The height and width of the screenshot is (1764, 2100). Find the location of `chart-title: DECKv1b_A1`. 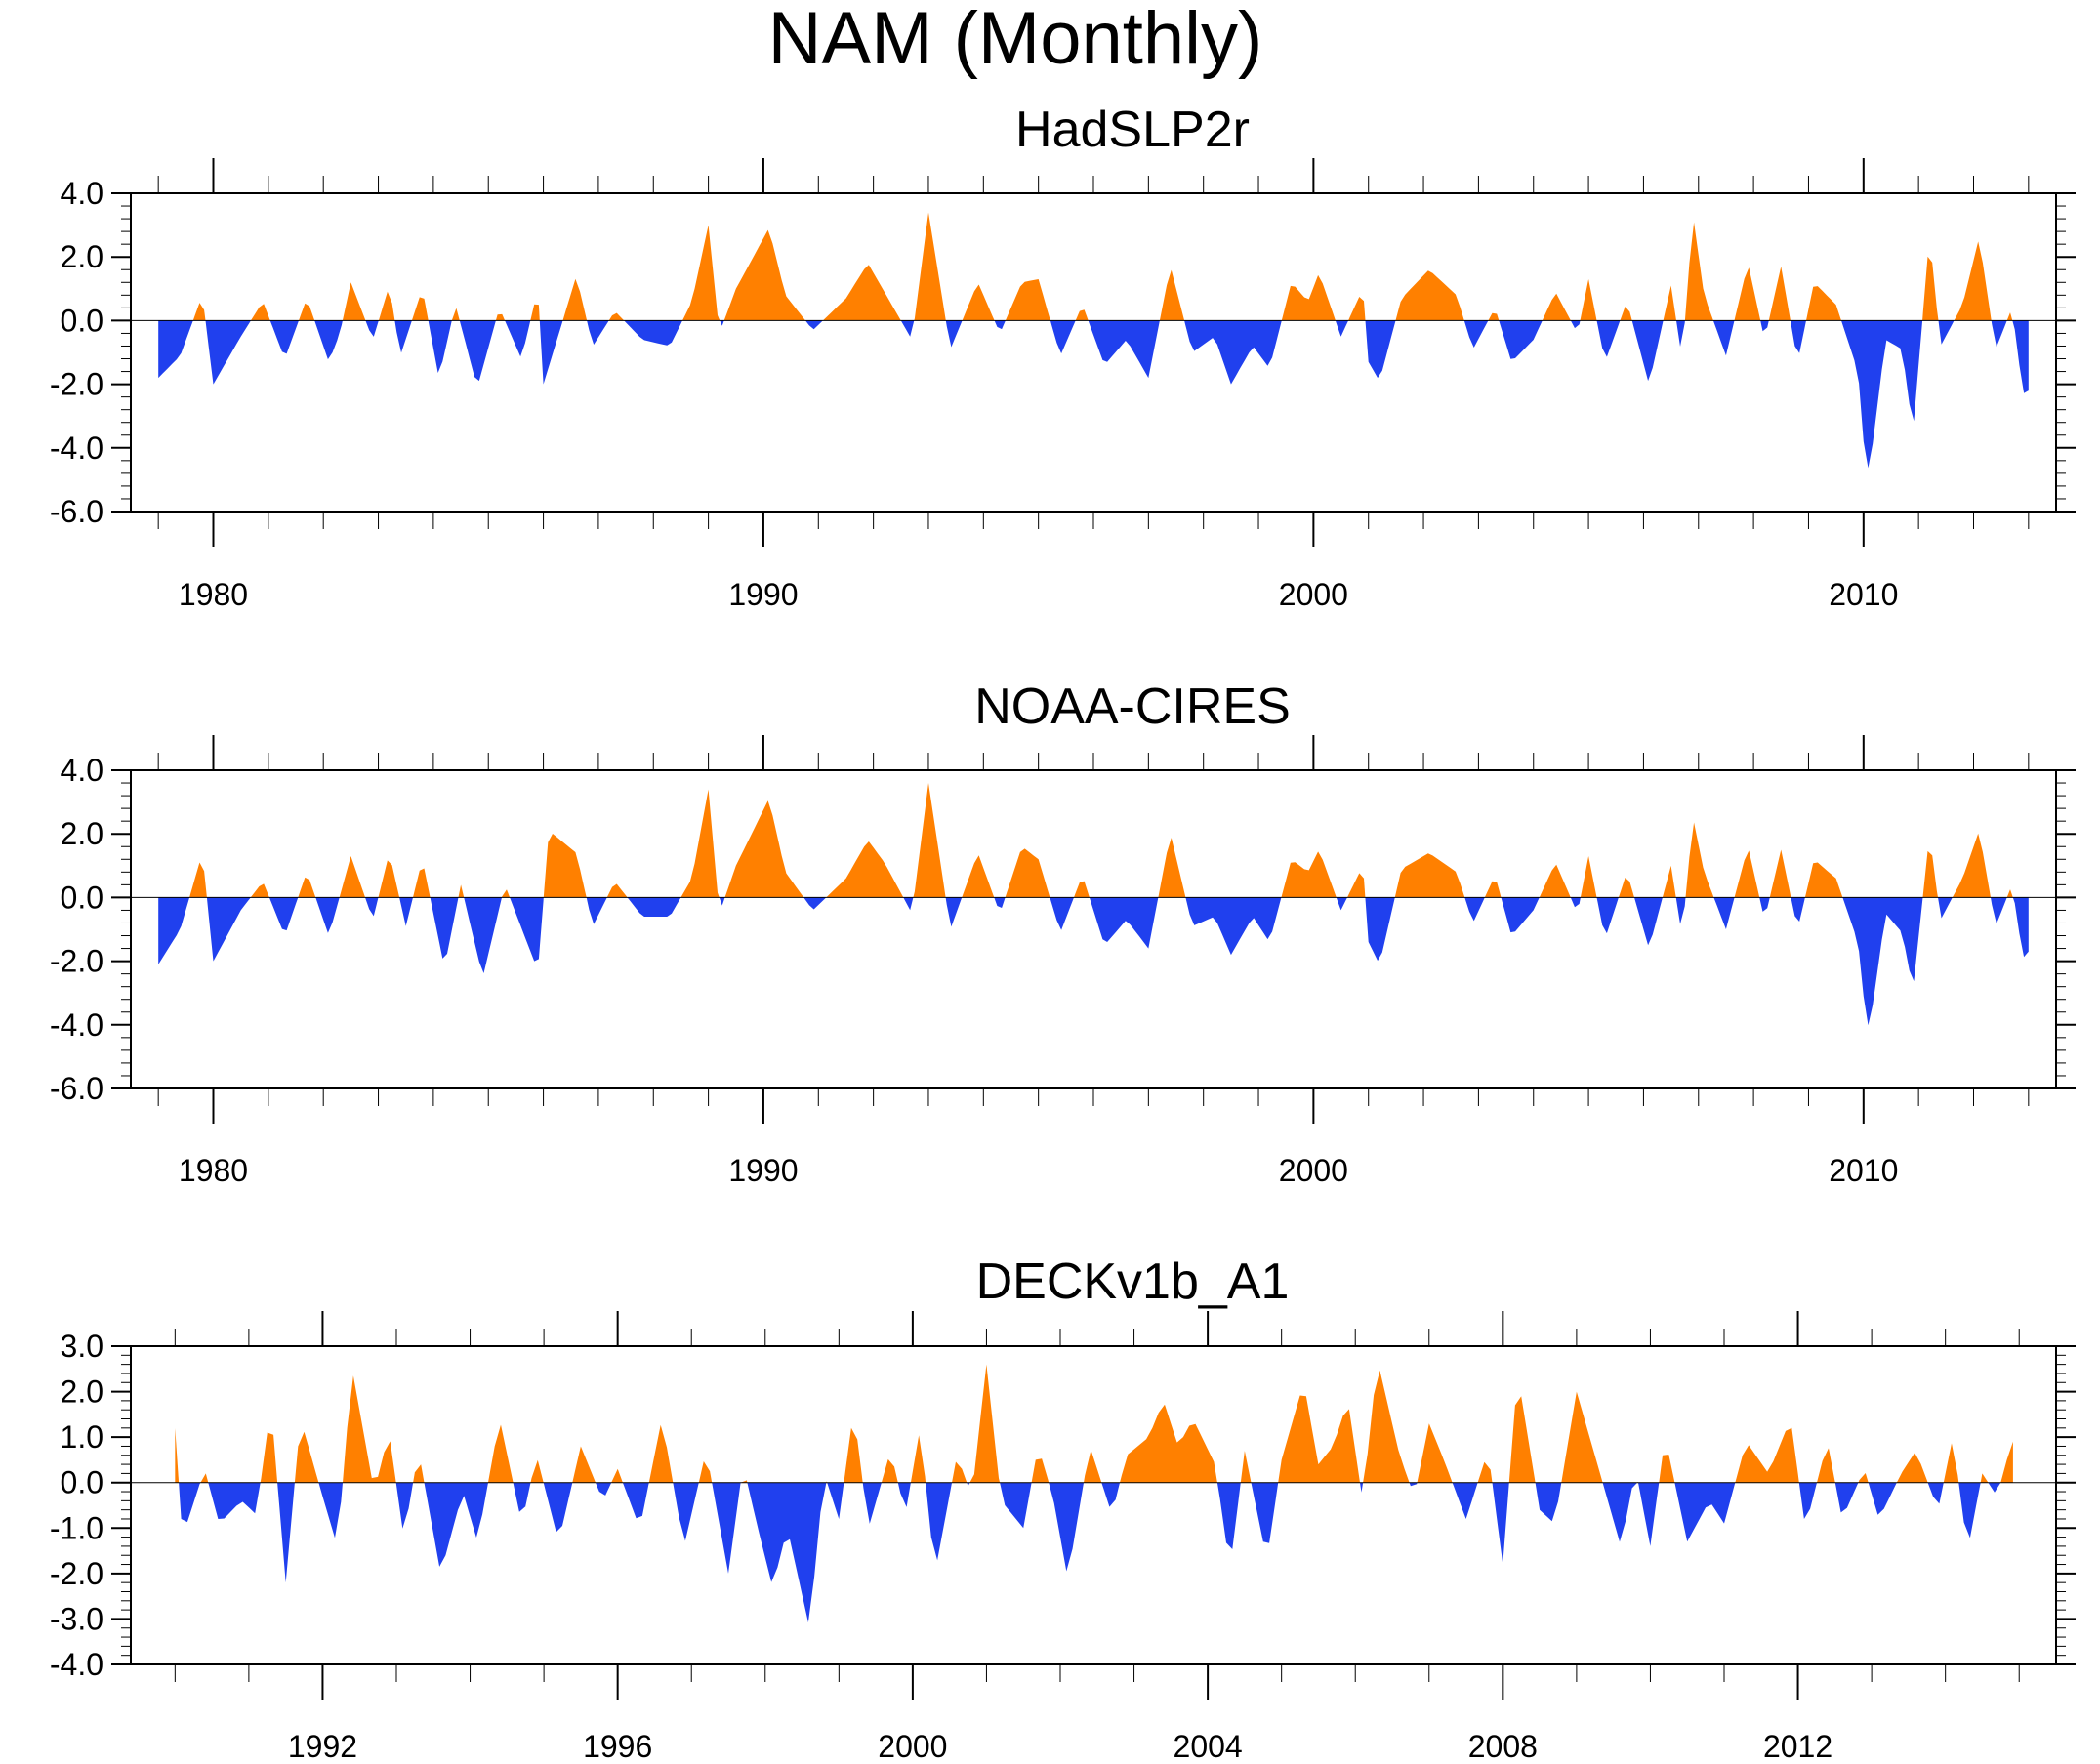

chart-title: DECKv1b_A1 is located at coordinates (1133, 1281).